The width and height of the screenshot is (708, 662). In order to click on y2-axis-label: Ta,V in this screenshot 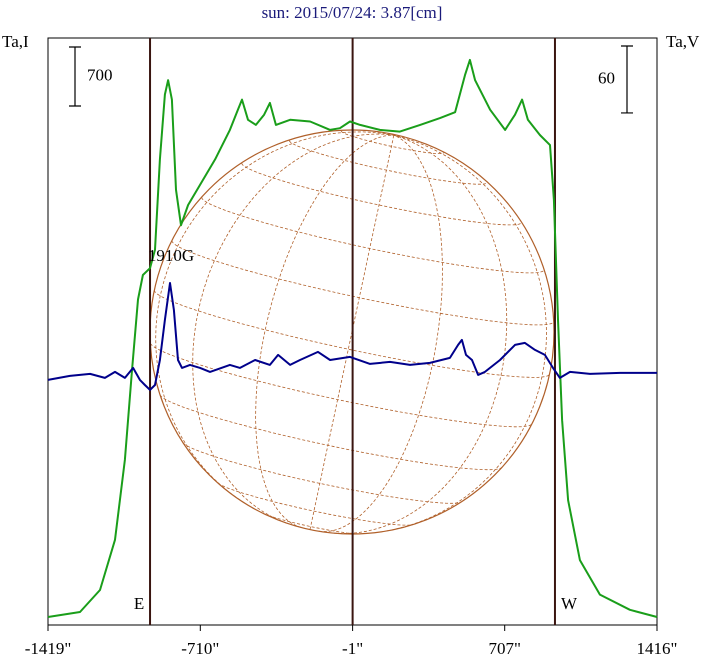, I will do `click(683, 41)`.